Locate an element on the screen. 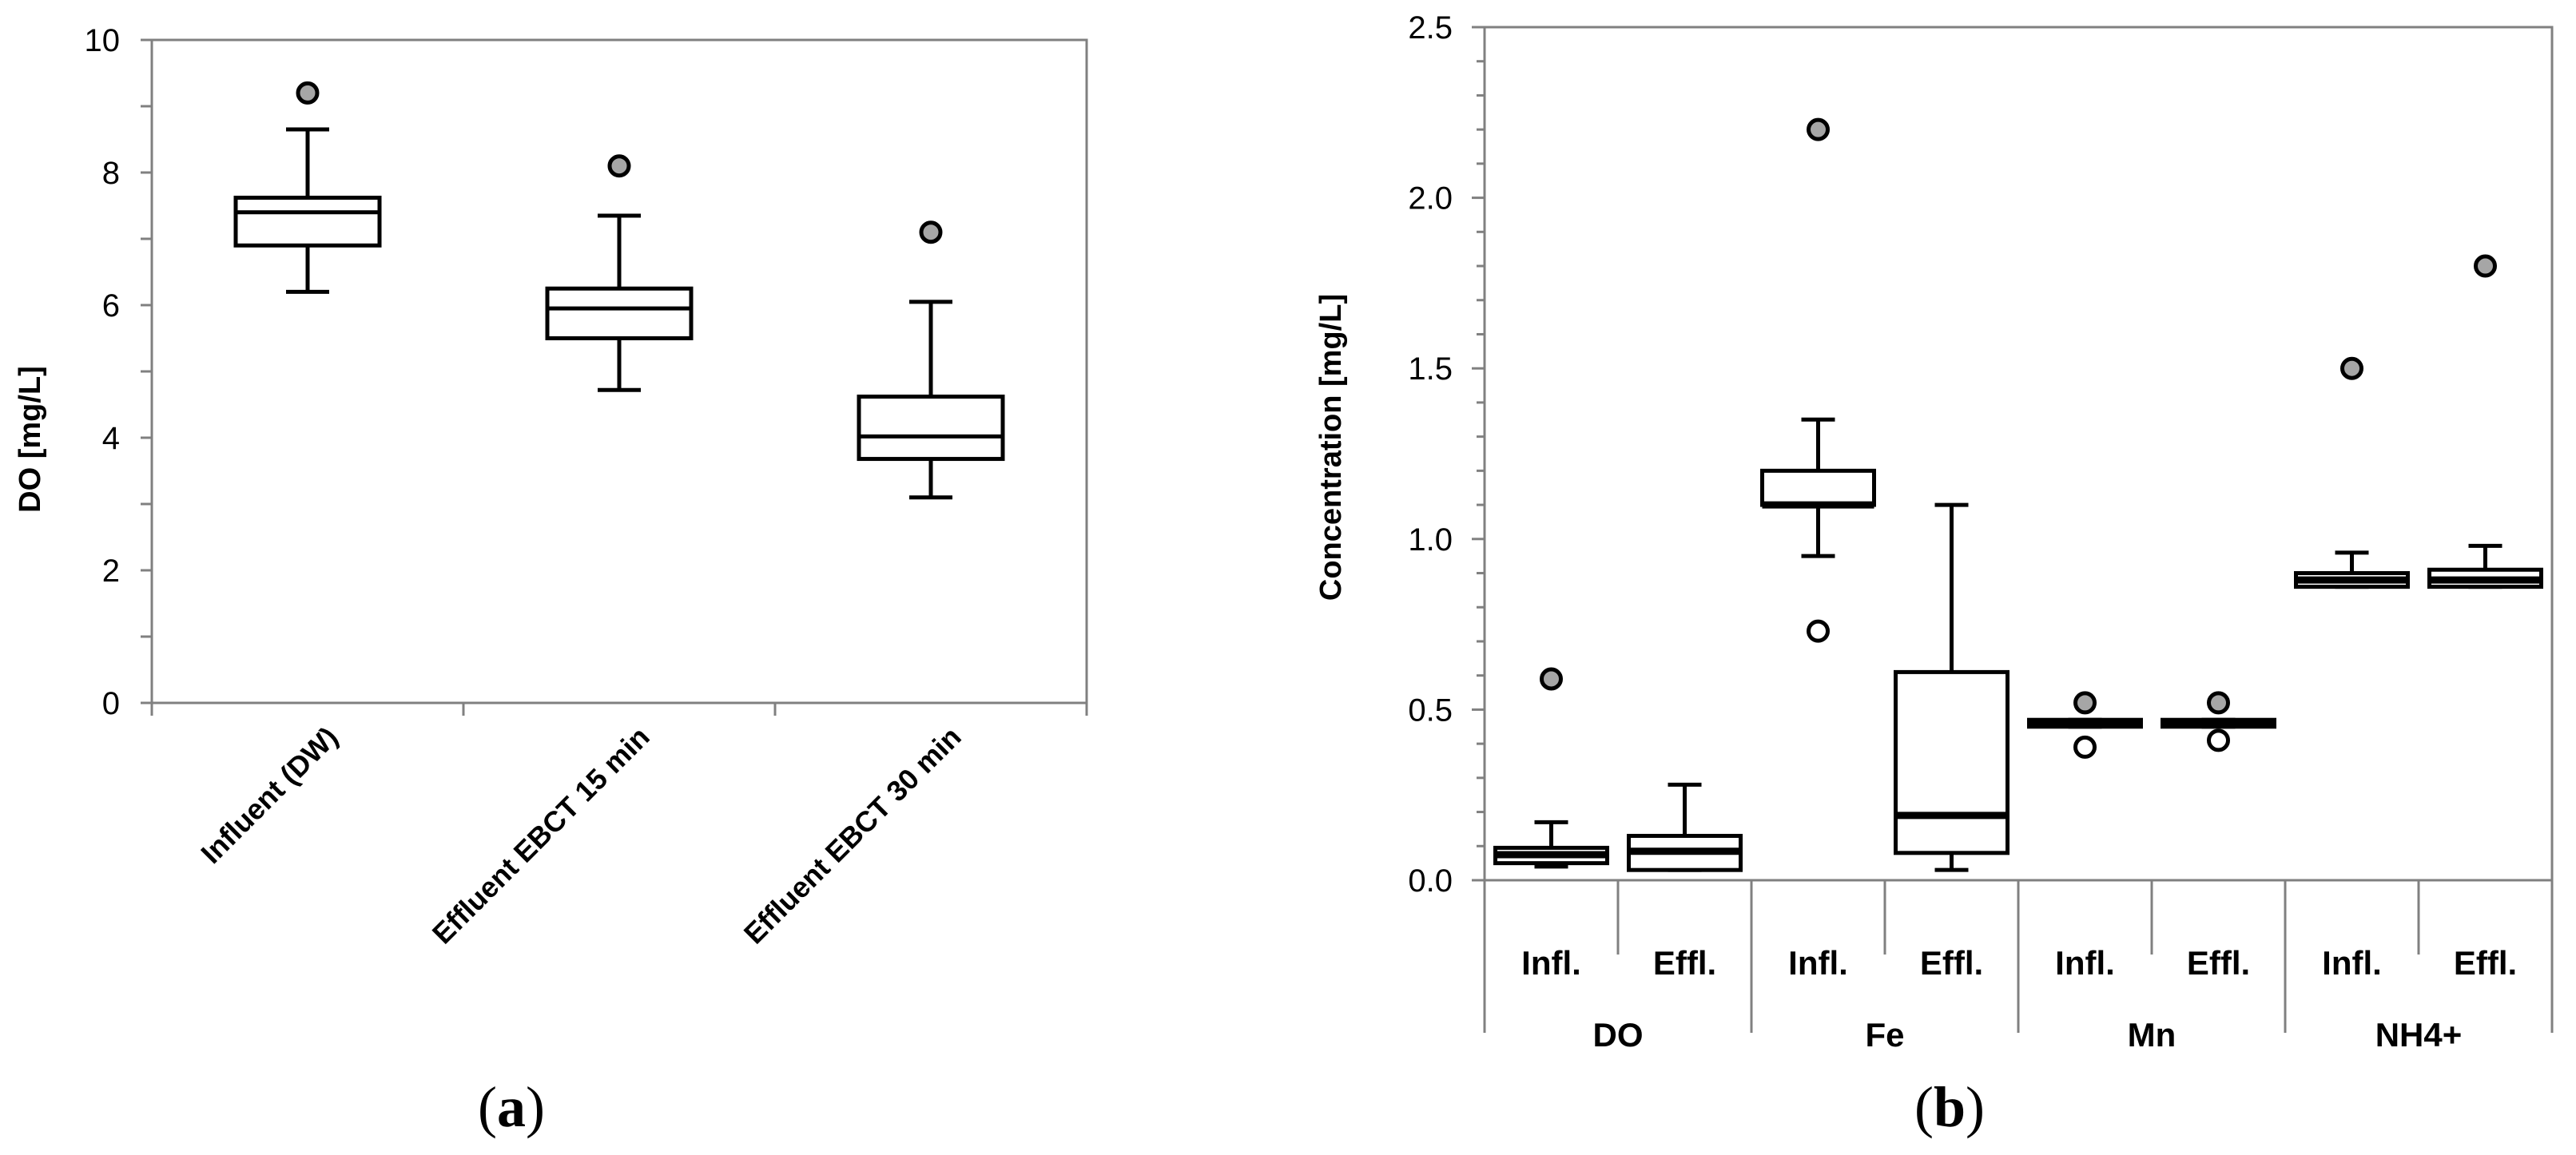  y-axis-label-b: Concentration [mg/L] is located at coordinates (1331, 447).